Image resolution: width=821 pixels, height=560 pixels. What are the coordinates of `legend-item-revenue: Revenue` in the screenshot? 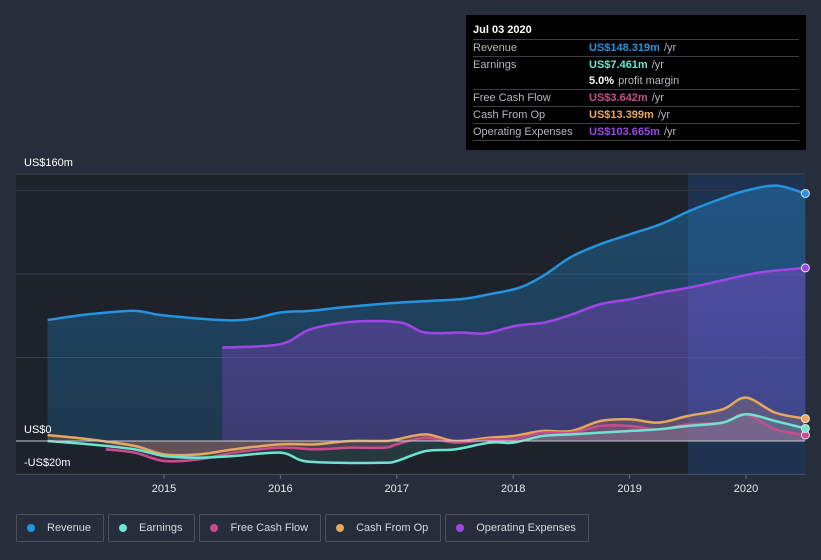 It's located at (60, 528).